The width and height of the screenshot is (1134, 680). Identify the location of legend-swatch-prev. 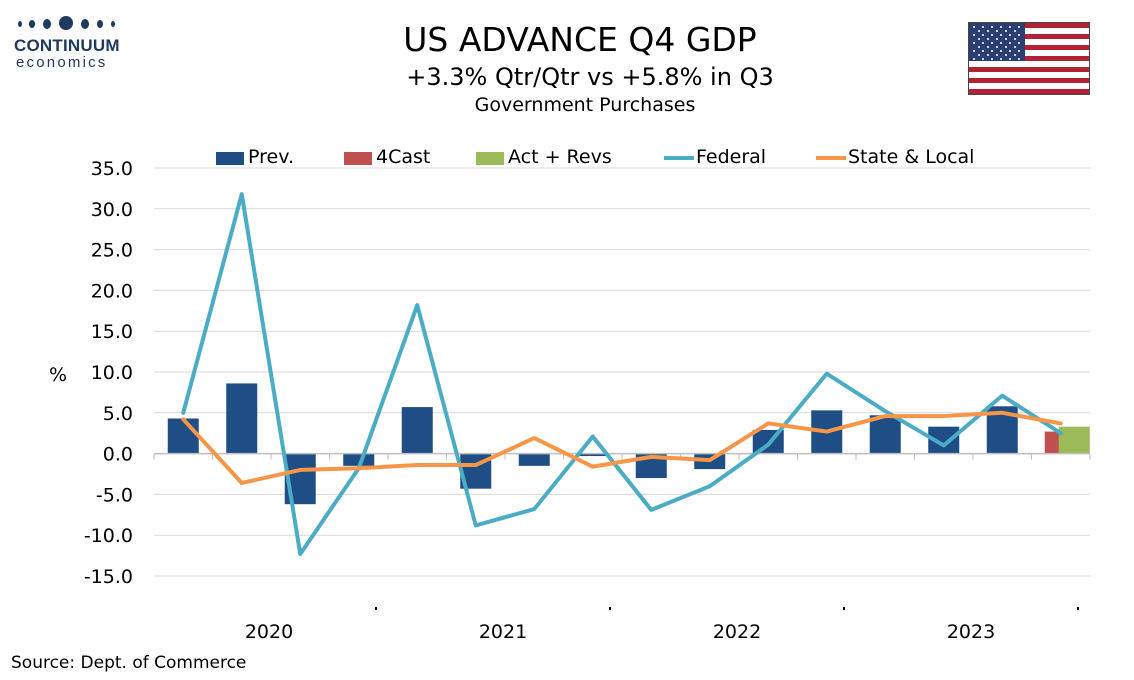
(230, 158).